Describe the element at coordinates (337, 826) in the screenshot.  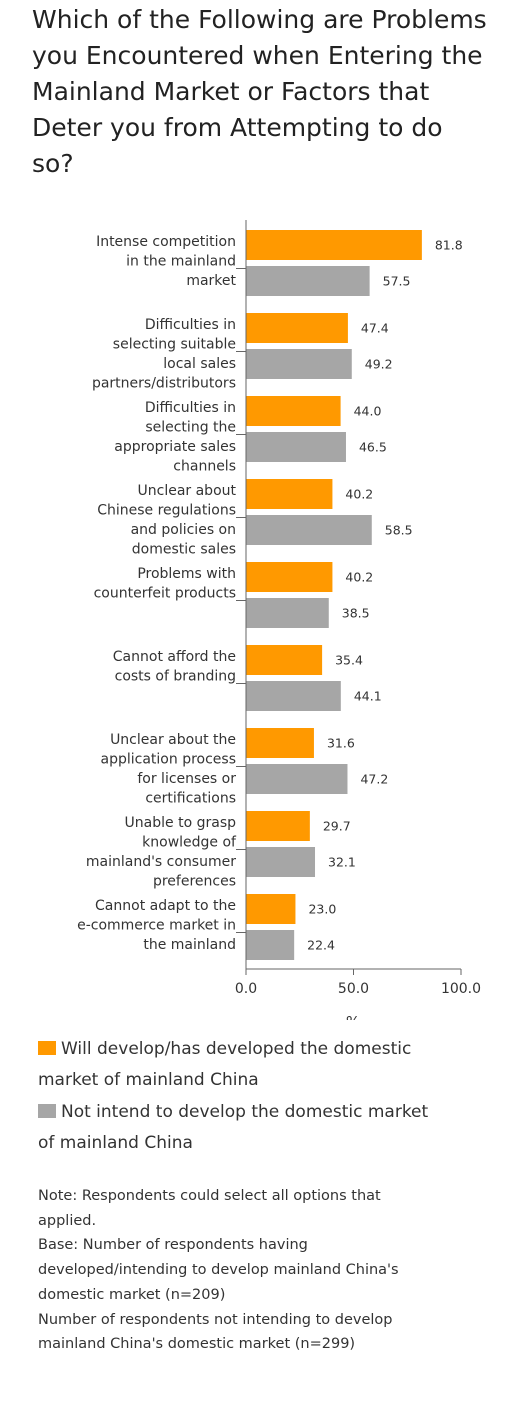
I see `data-label: 29.7` at that location.